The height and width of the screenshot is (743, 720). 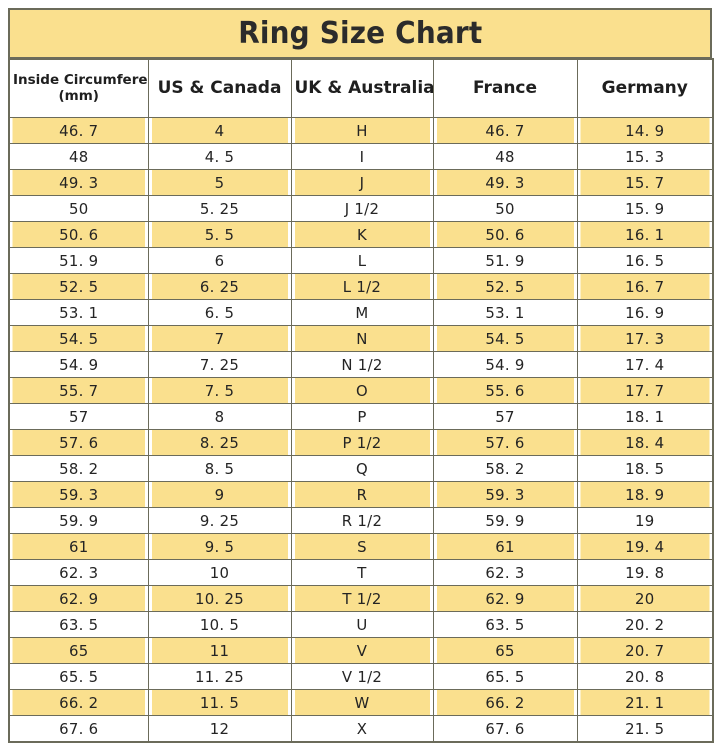 What do you see at coordinates (645, 729) in the screenshot?
I see `cell-germany: 21. 5` at bounding box center [645, 729].